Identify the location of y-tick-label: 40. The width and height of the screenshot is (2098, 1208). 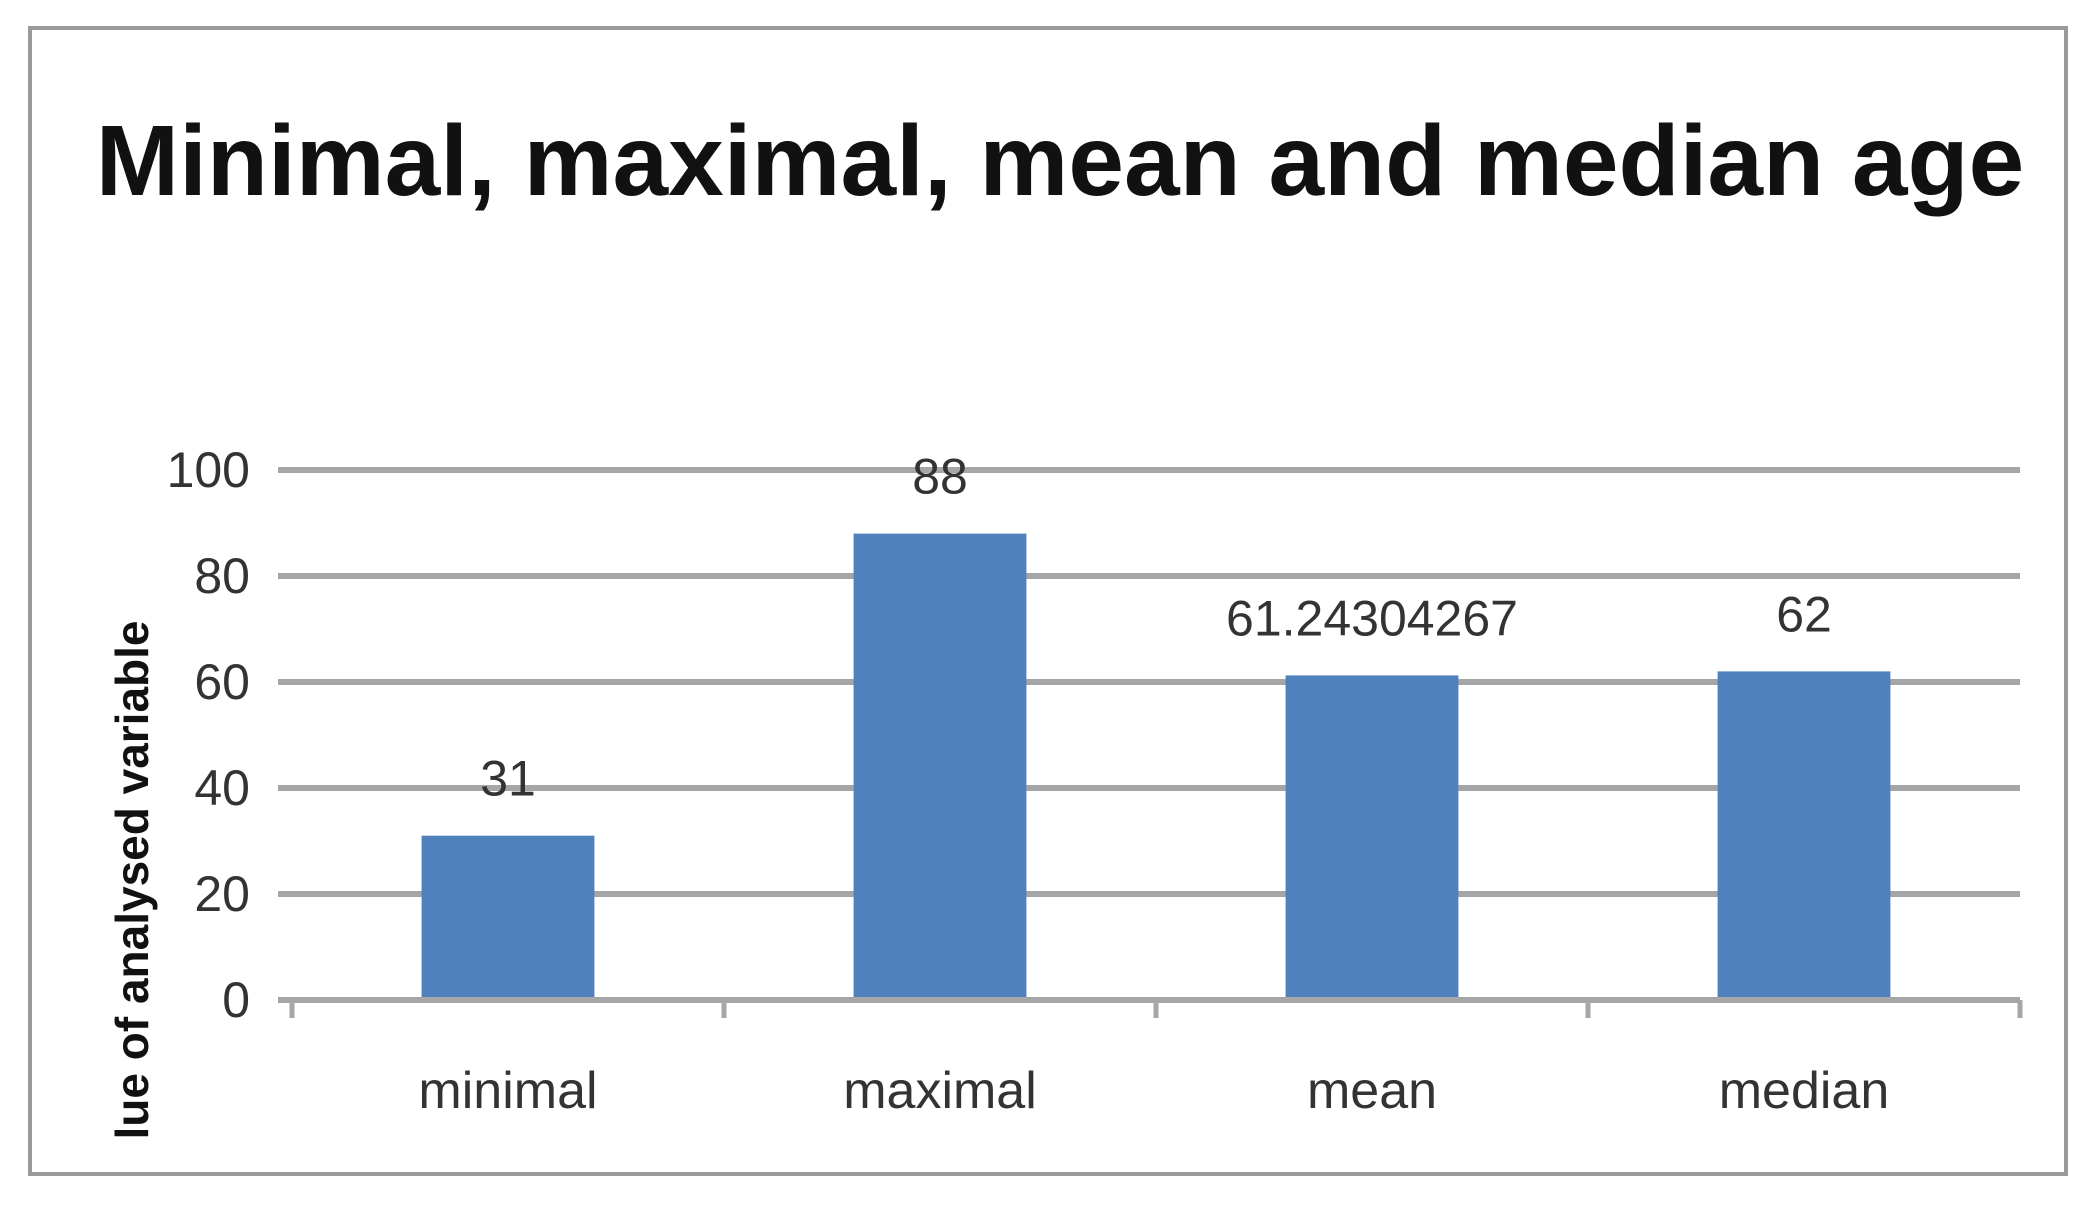
(222, 788).